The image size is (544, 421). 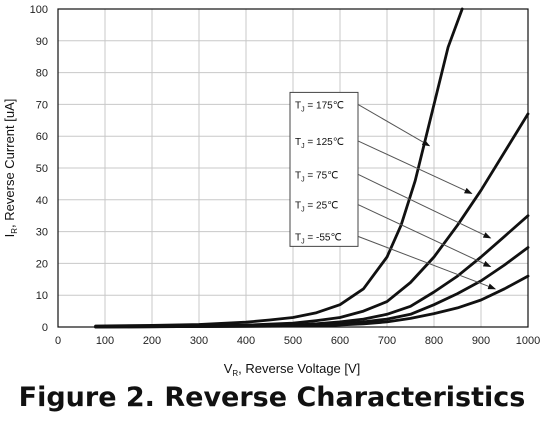 I want to click on legend-label-4: TJ = -55℃, so click(x=318, y=238).